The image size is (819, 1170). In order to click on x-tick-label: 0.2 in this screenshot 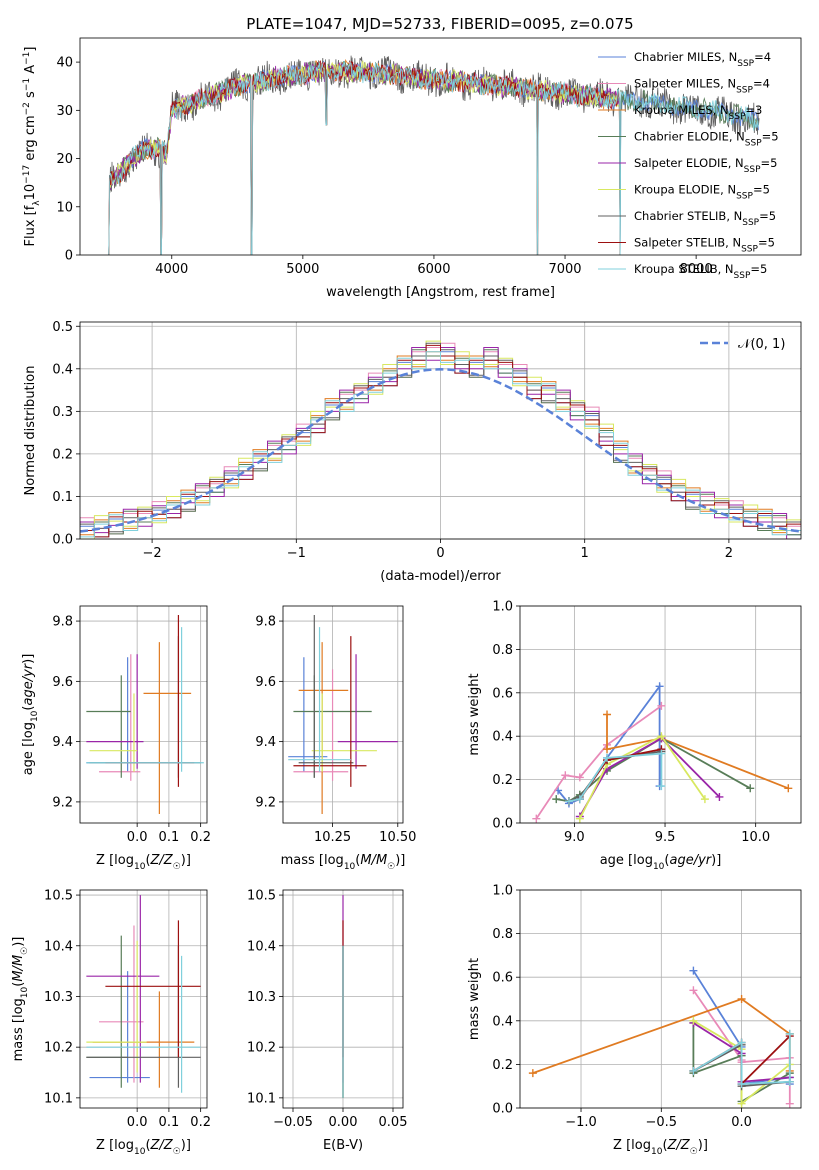, I will do `click(200, 837)`.